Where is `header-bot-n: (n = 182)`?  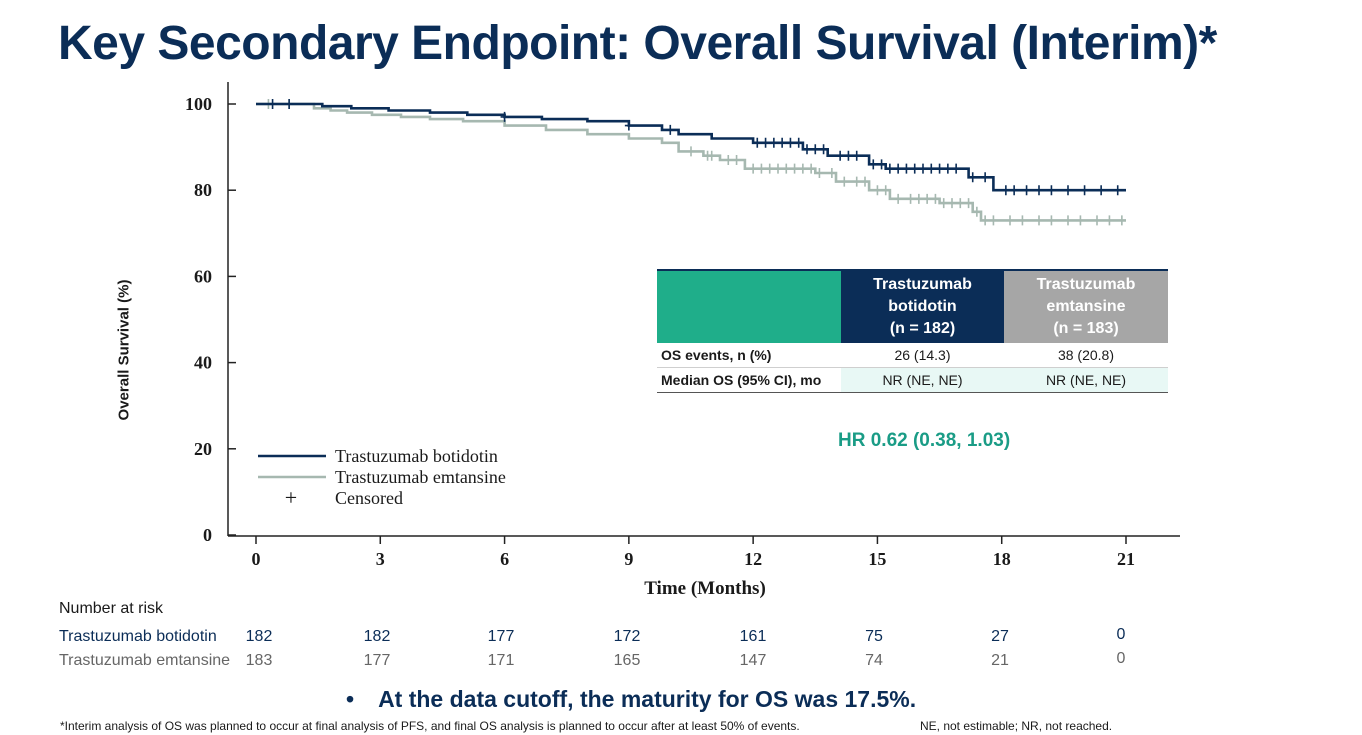 header-bot-n: (n = 182) is located at coordinates (922, 328).